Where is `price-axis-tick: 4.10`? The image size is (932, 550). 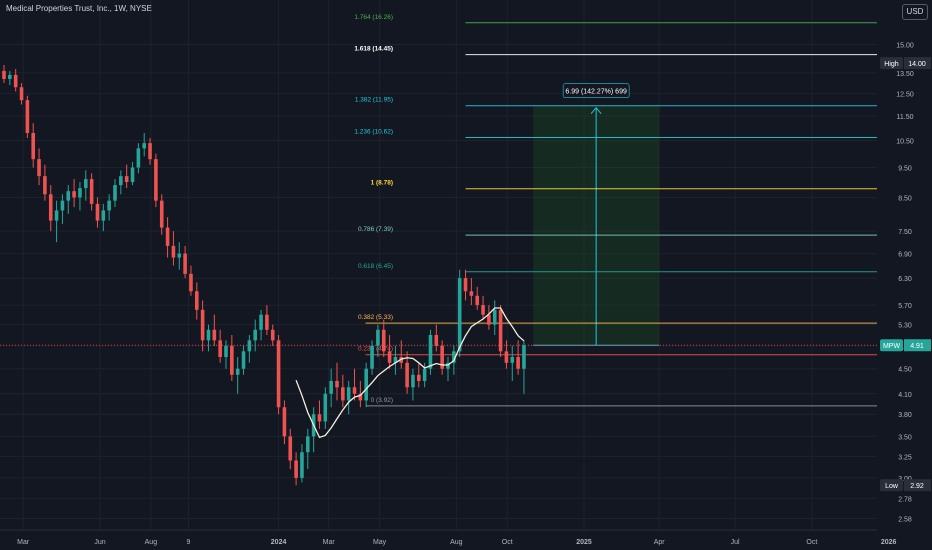 price-axis-tick: 4.10 is located at coordinates (905, 395).